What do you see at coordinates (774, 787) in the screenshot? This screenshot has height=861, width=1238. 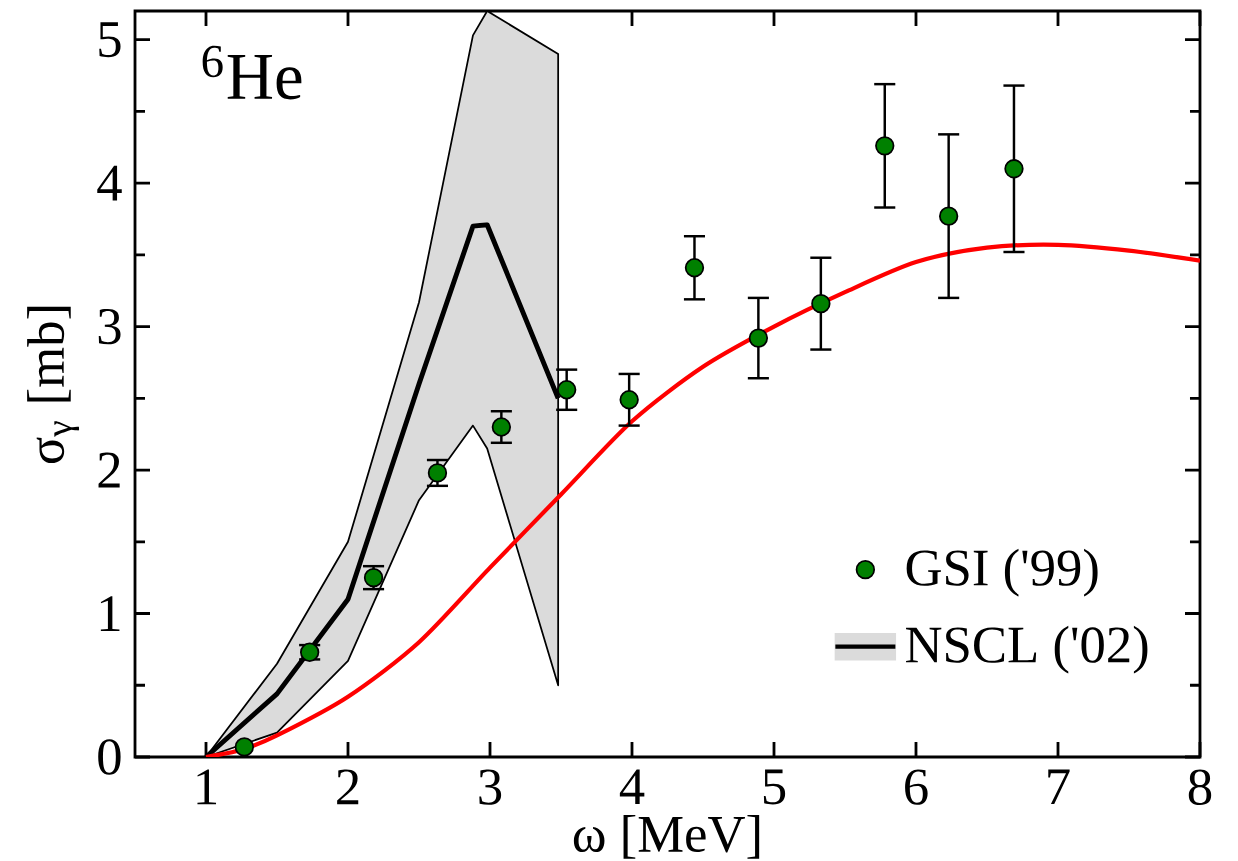 I see `x-tick-label: 5` at bounding box center [774, 787].